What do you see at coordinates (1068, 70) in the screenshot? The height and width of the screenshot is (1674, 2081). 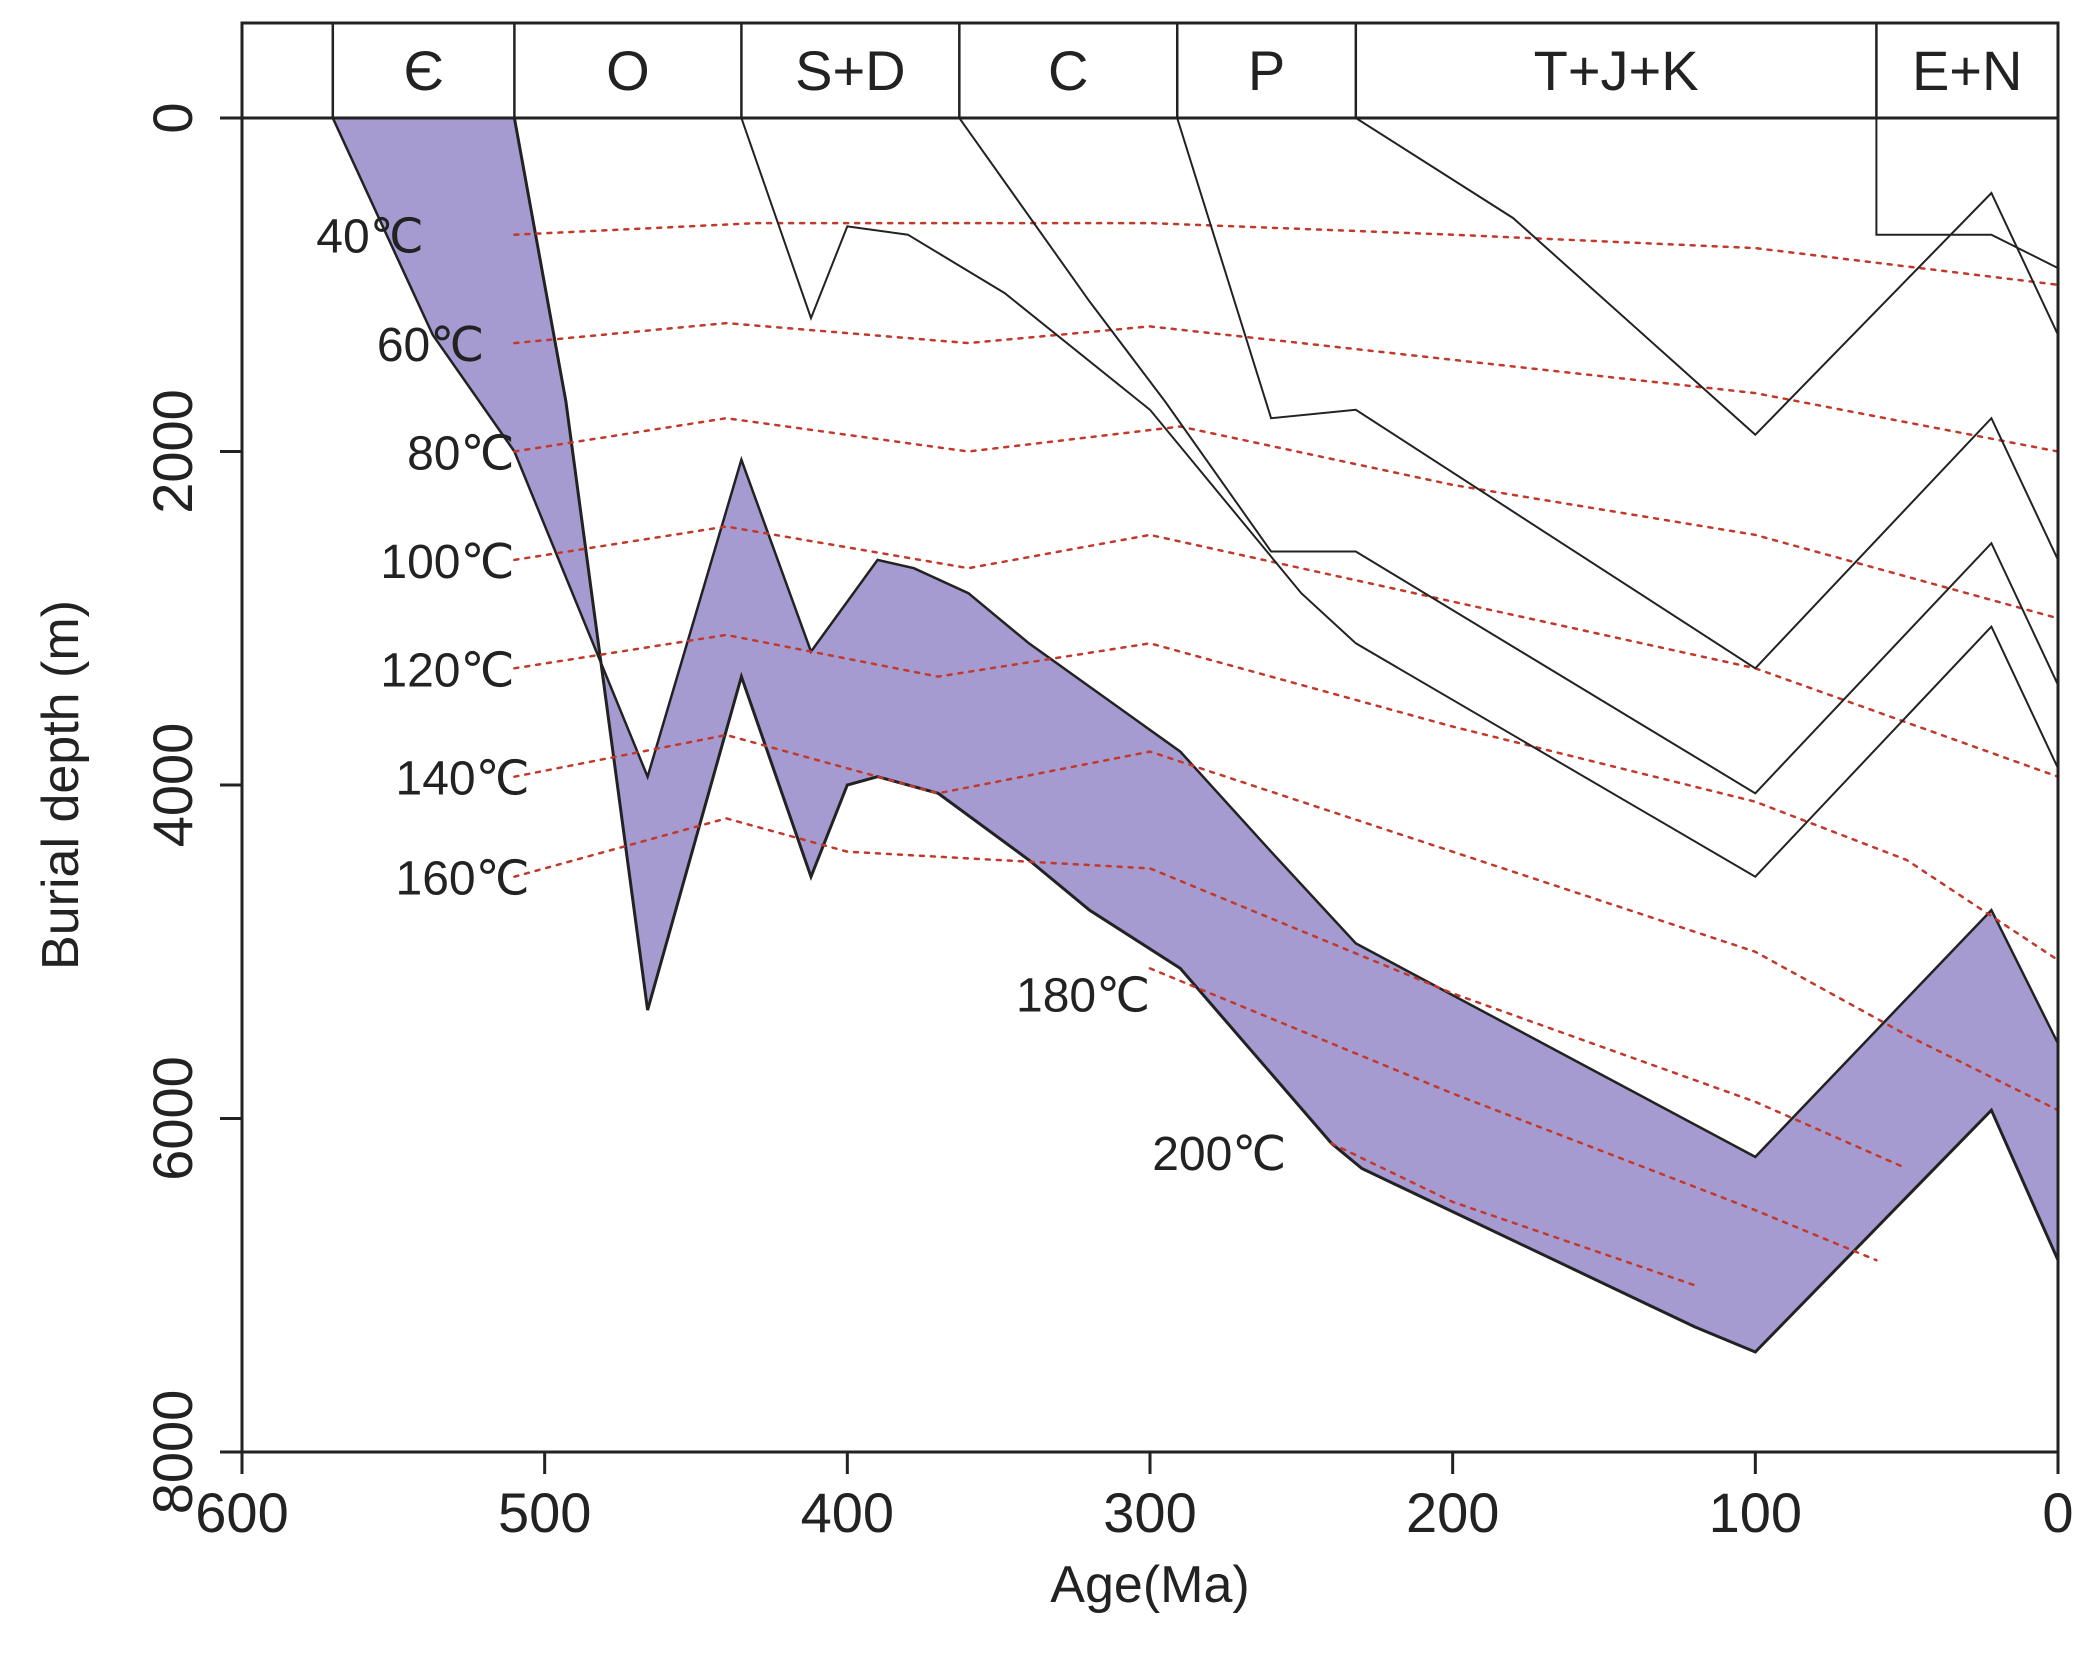 I see `period-label-4: C` at bounding box center [1068, 70].